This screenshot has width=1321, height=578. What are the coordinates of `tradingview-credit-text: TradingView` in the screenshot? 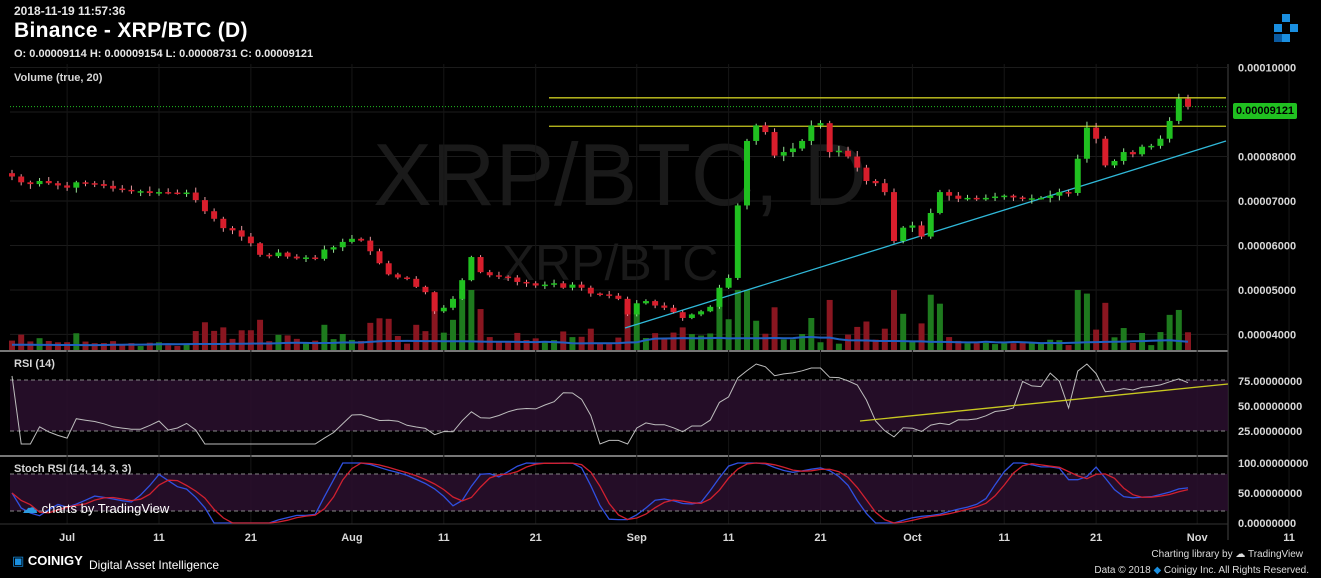 It's located at (1275, 554).